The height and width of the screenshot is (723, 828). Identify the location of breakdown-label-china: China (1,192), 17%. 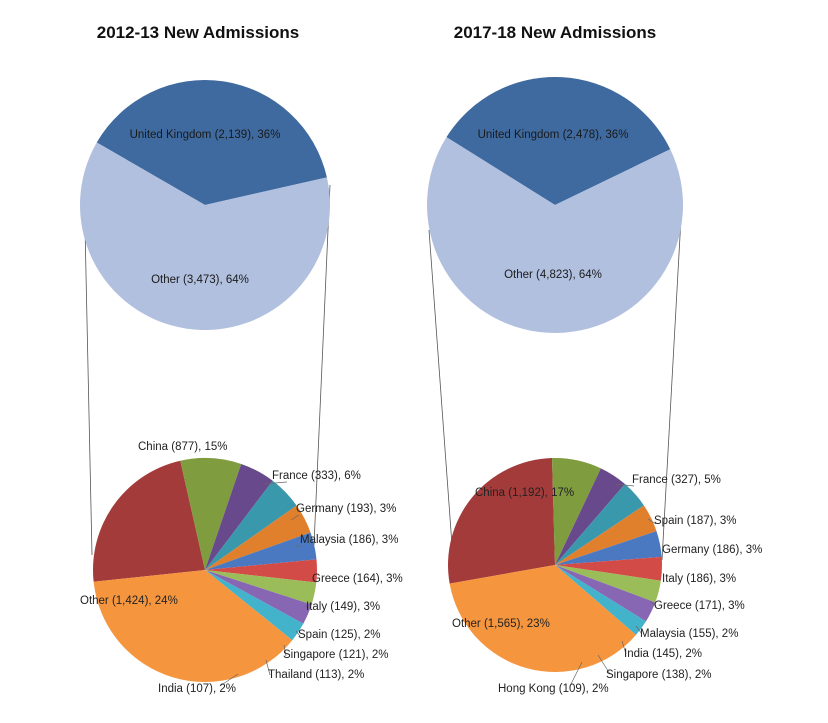
(524, 493).